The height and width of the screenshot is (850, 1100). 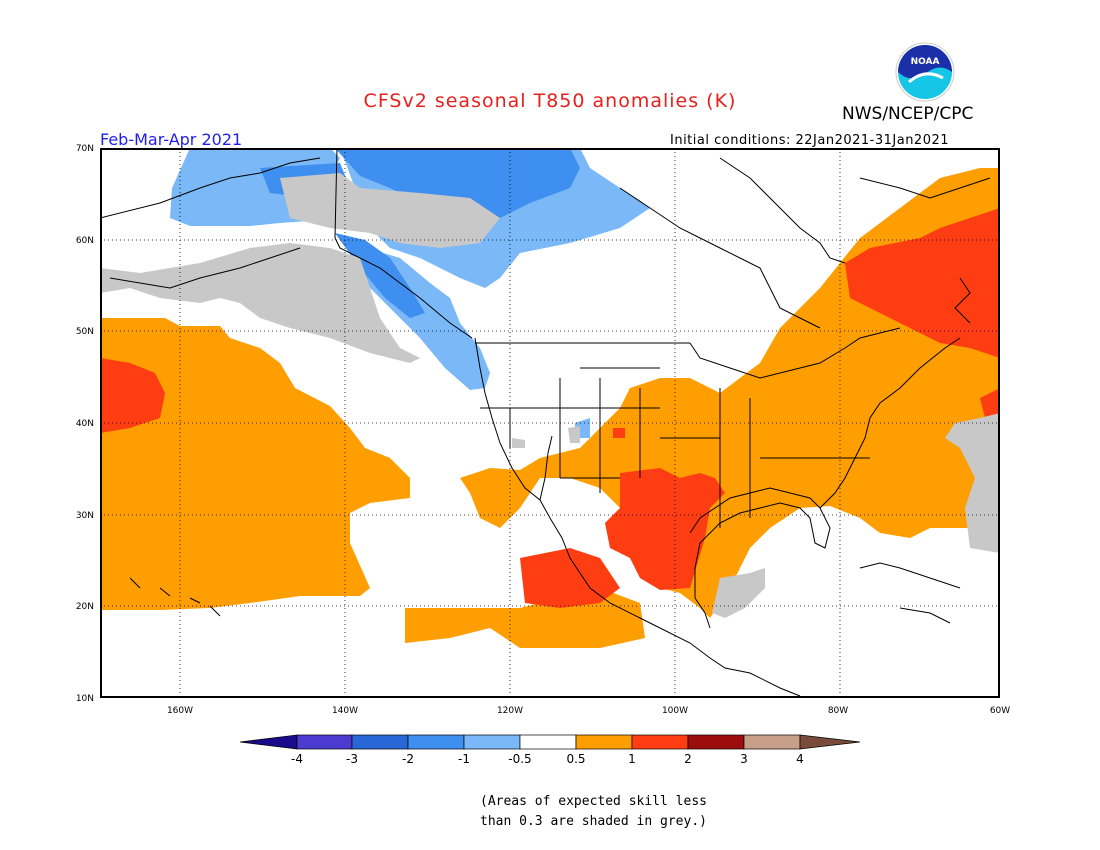 I want to click on colorbar-label-2: 2, so click(x=688, y=759).